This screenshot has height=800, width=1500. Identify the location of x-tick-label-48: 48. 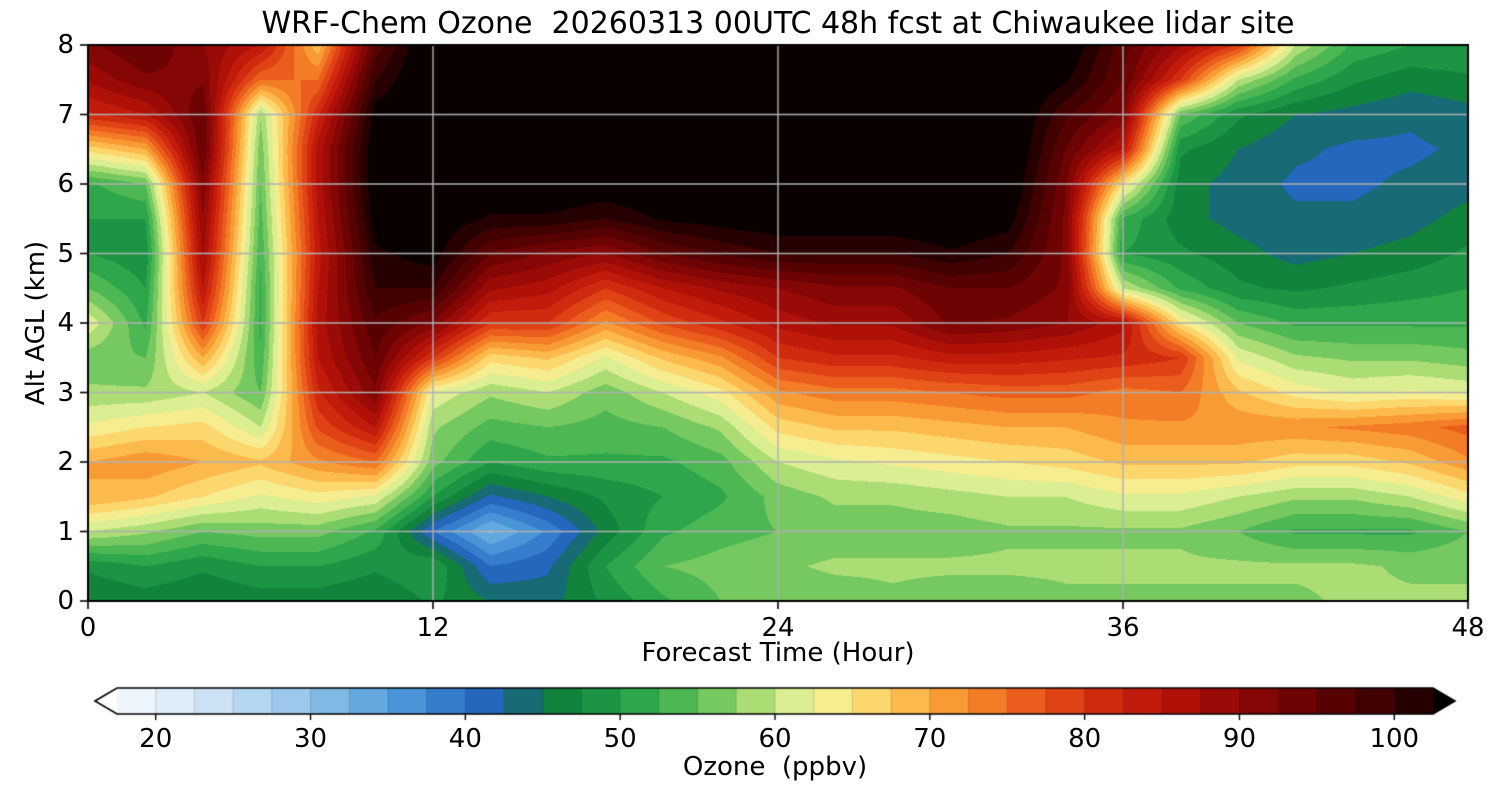
(1468, 628).